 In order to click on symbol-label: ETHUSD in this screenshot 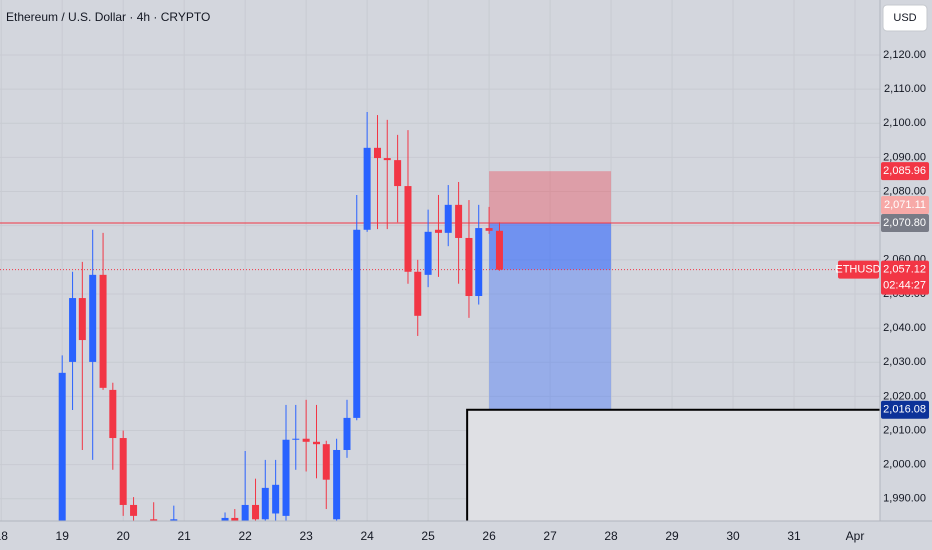, I will do `click(857, 270)`.